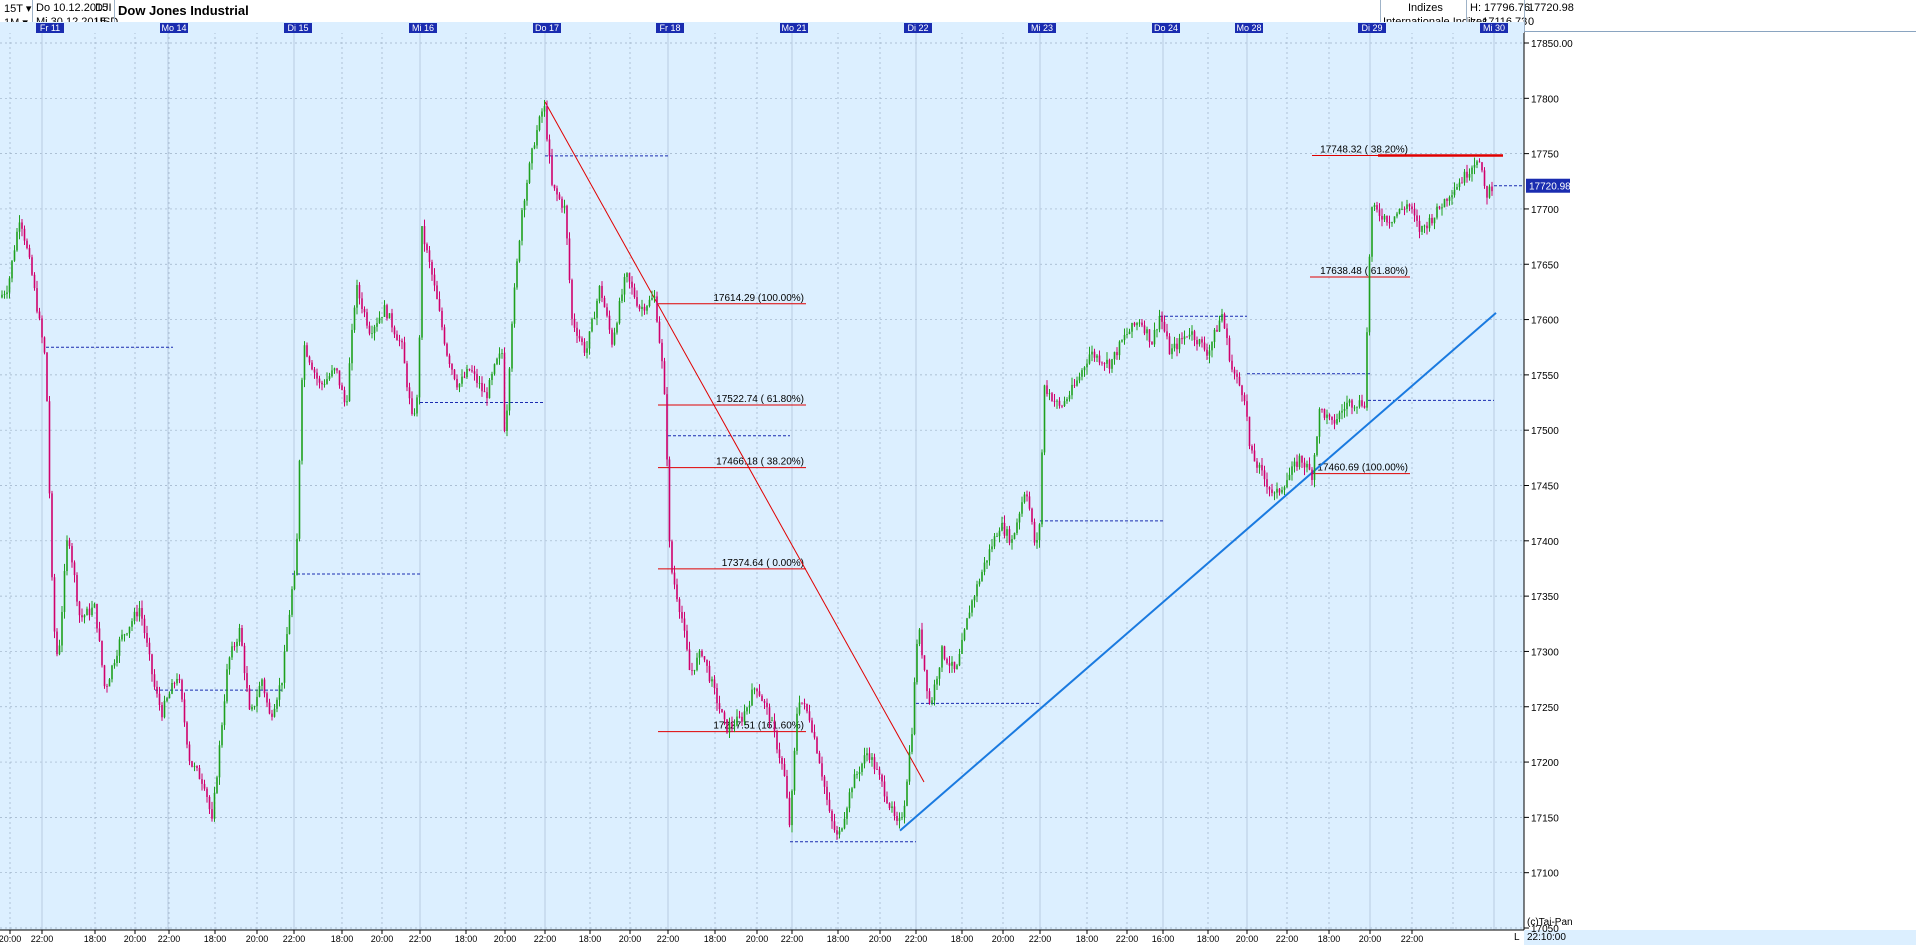 Image resolution: width=1916 pixels, height=945 pixels. I want to click on day-label: Mi 23, so click(1042, 28).